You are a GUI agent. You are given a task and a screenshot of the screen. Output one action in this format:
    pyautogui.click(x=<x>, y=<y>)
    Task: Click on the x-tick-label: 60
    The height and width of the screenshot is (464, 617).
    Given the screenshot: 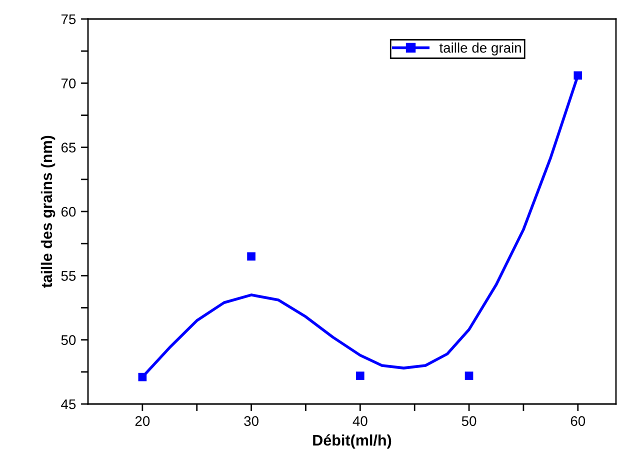 What is the action you would take?
    pyautogui.click(x=578, y=421)
    